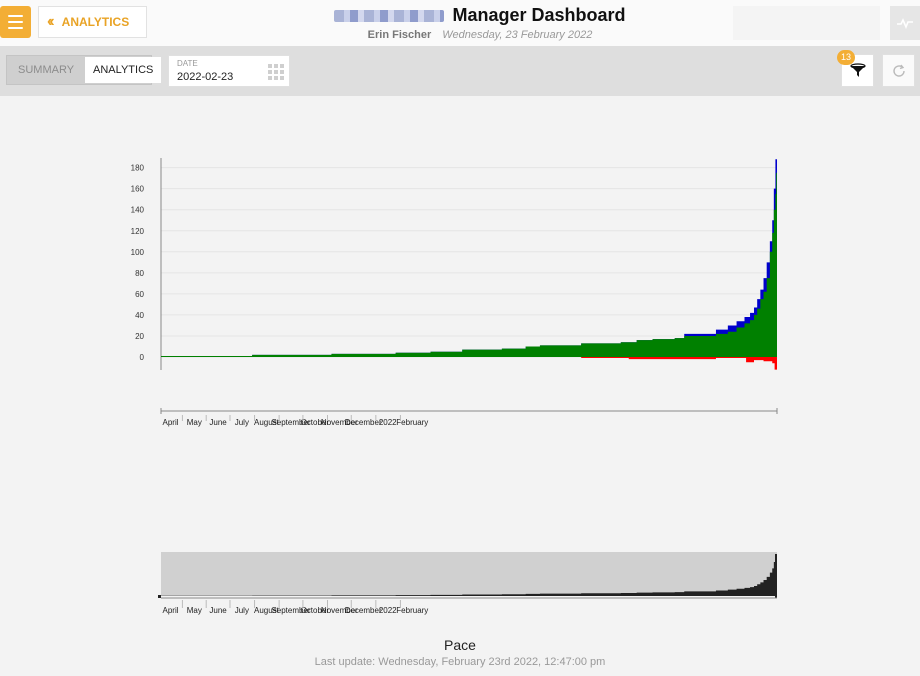 The image size is (920, 676). Describe the element at coordinates (139, 273) in the screenshot. I see `y-tick-label: 80` at that location.